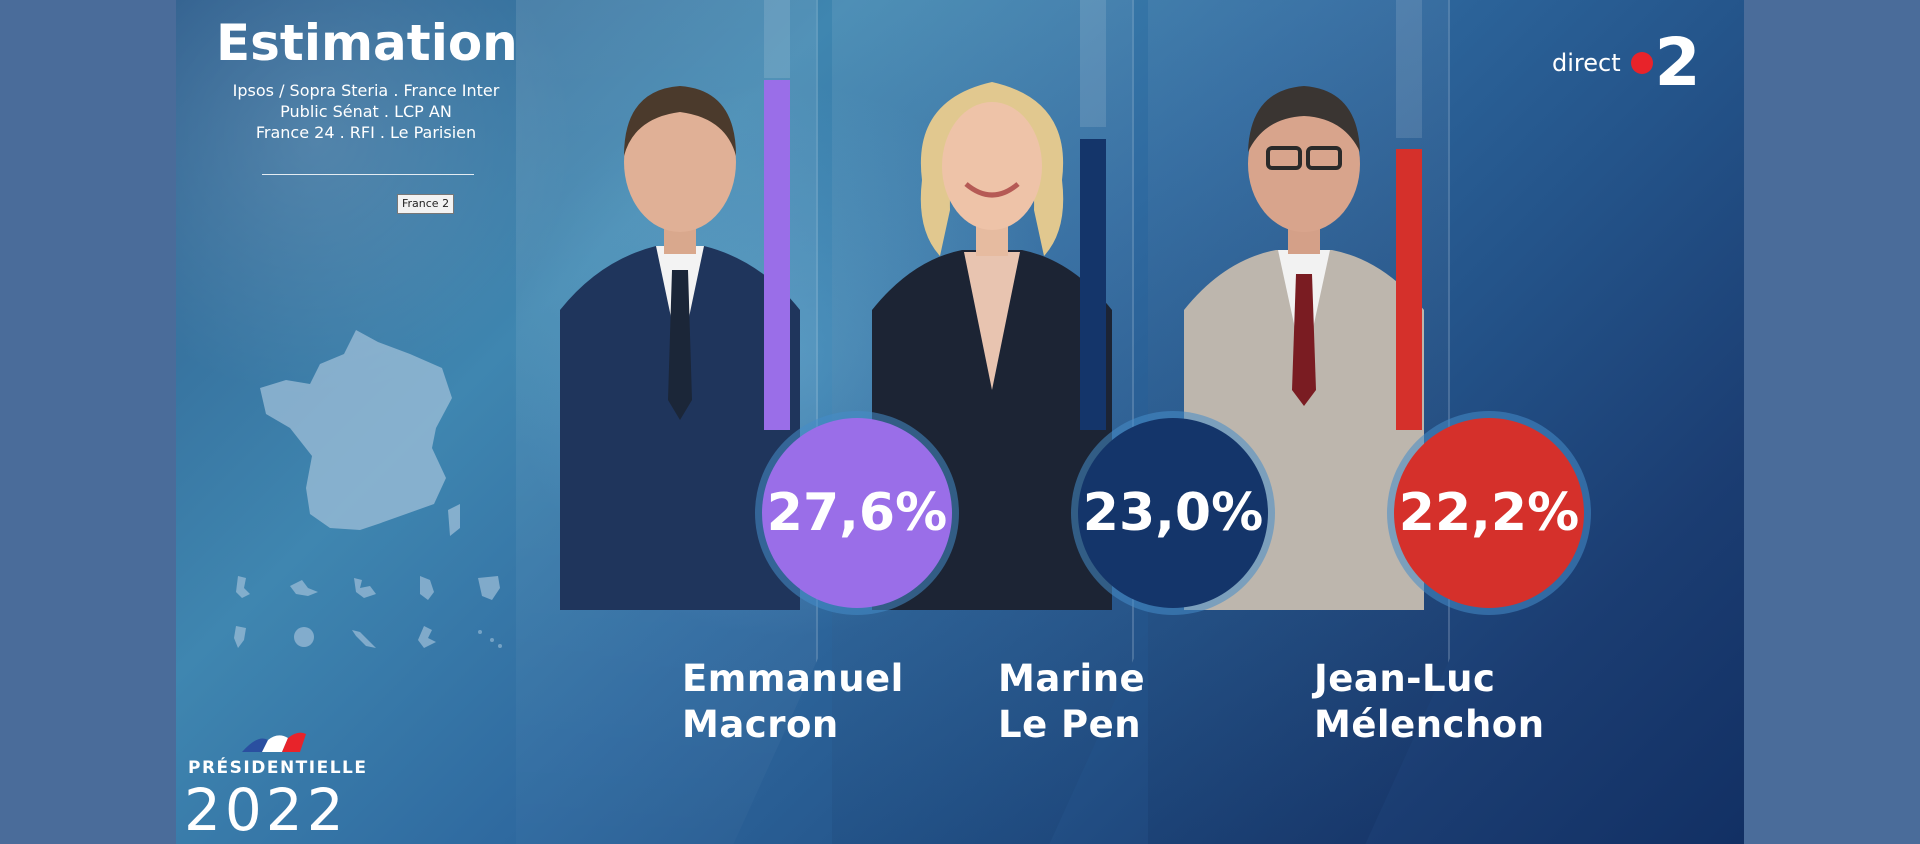  What do you see at coordinates (1586, 63) in the screenshot?
I see `direct-label: direct` at bounding box center [1586, 63].